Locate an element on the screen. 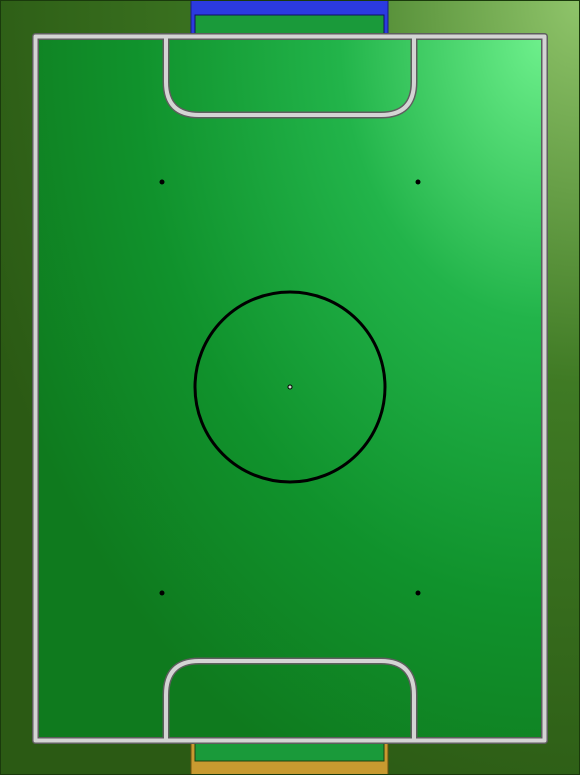 This screenshot has height=775, width=580. center-circle is located at coordinates (290, 387).